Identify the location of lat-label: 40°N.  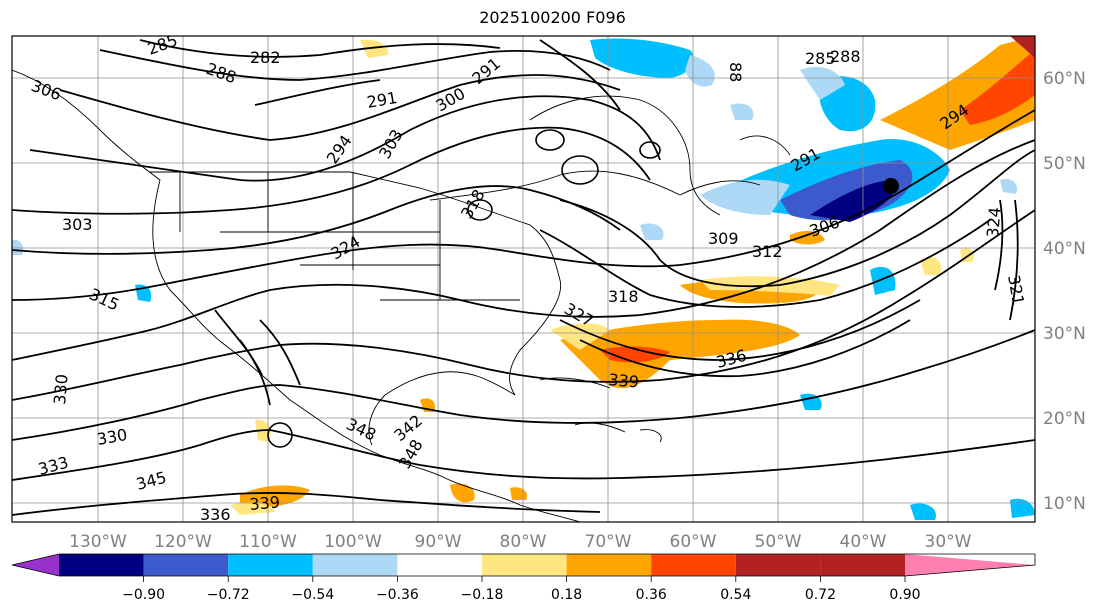
(1064, 249).